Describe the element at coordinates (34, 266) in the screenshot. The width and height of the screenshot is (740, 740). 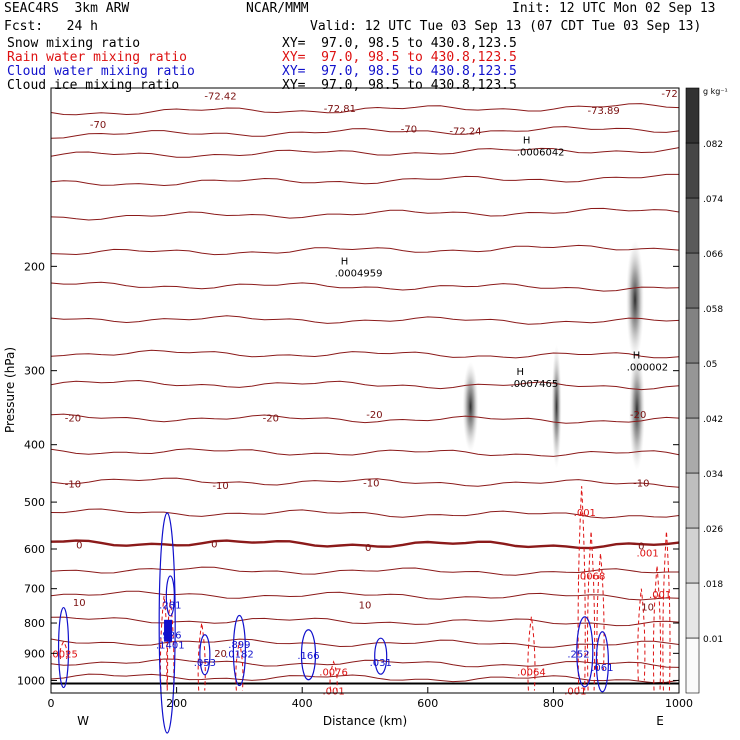
I see `y-tick-label: 200` at that location.